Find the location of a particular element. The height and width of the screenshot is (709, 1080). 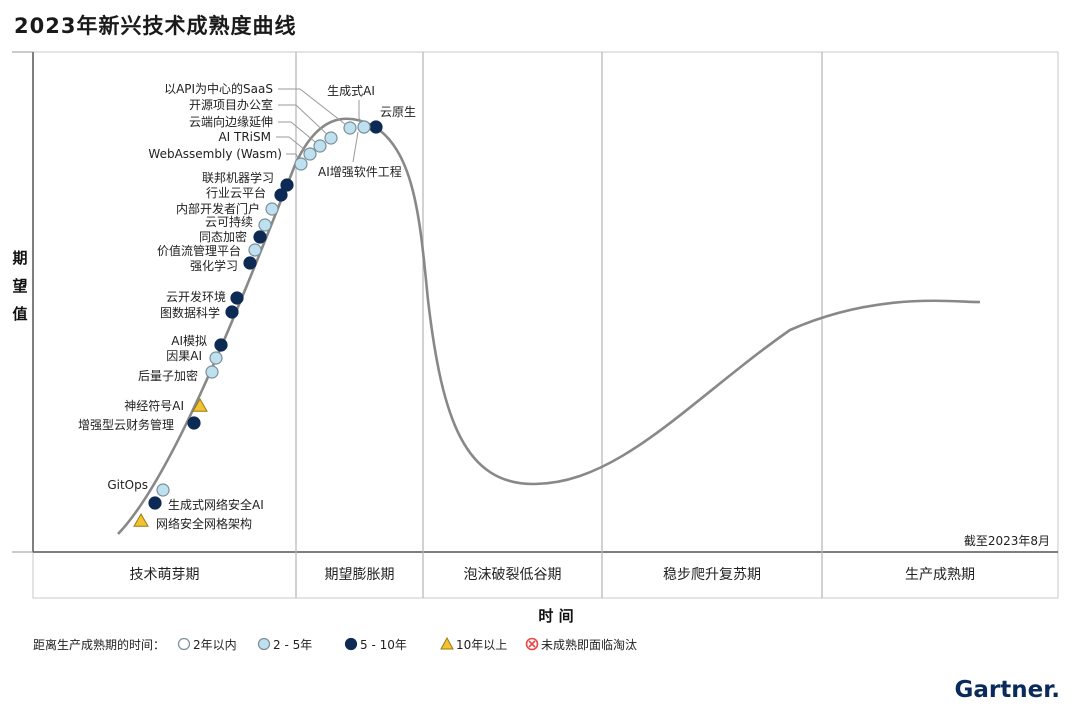

legend-label: 5 - 10年 is located at coordinates (383, 645).